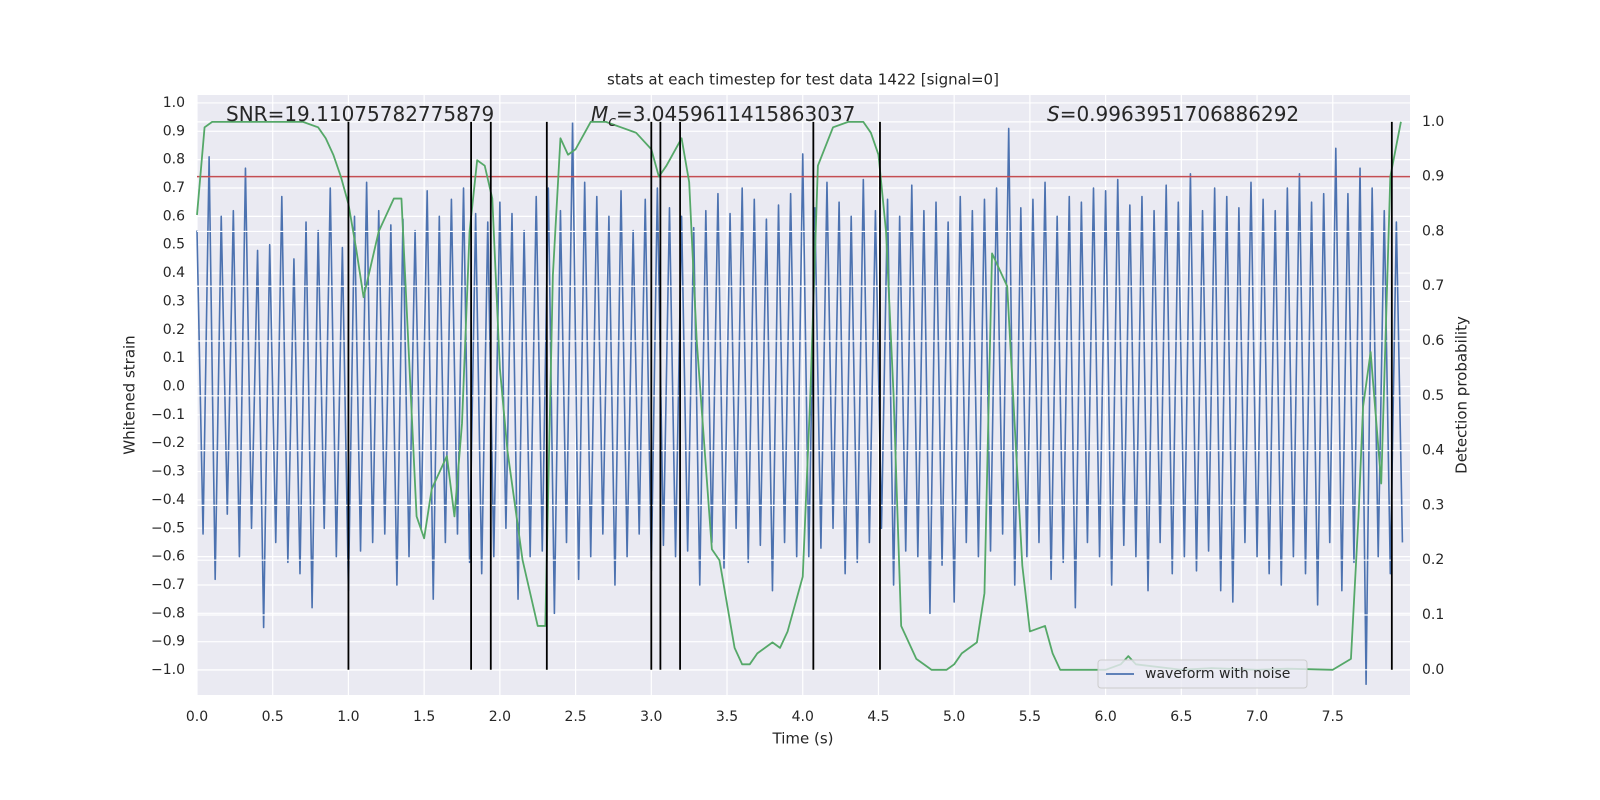 The width and height of the screenshot is (1600, 800). I want to click on y-tick-label: 0.2, so click(174, 330).